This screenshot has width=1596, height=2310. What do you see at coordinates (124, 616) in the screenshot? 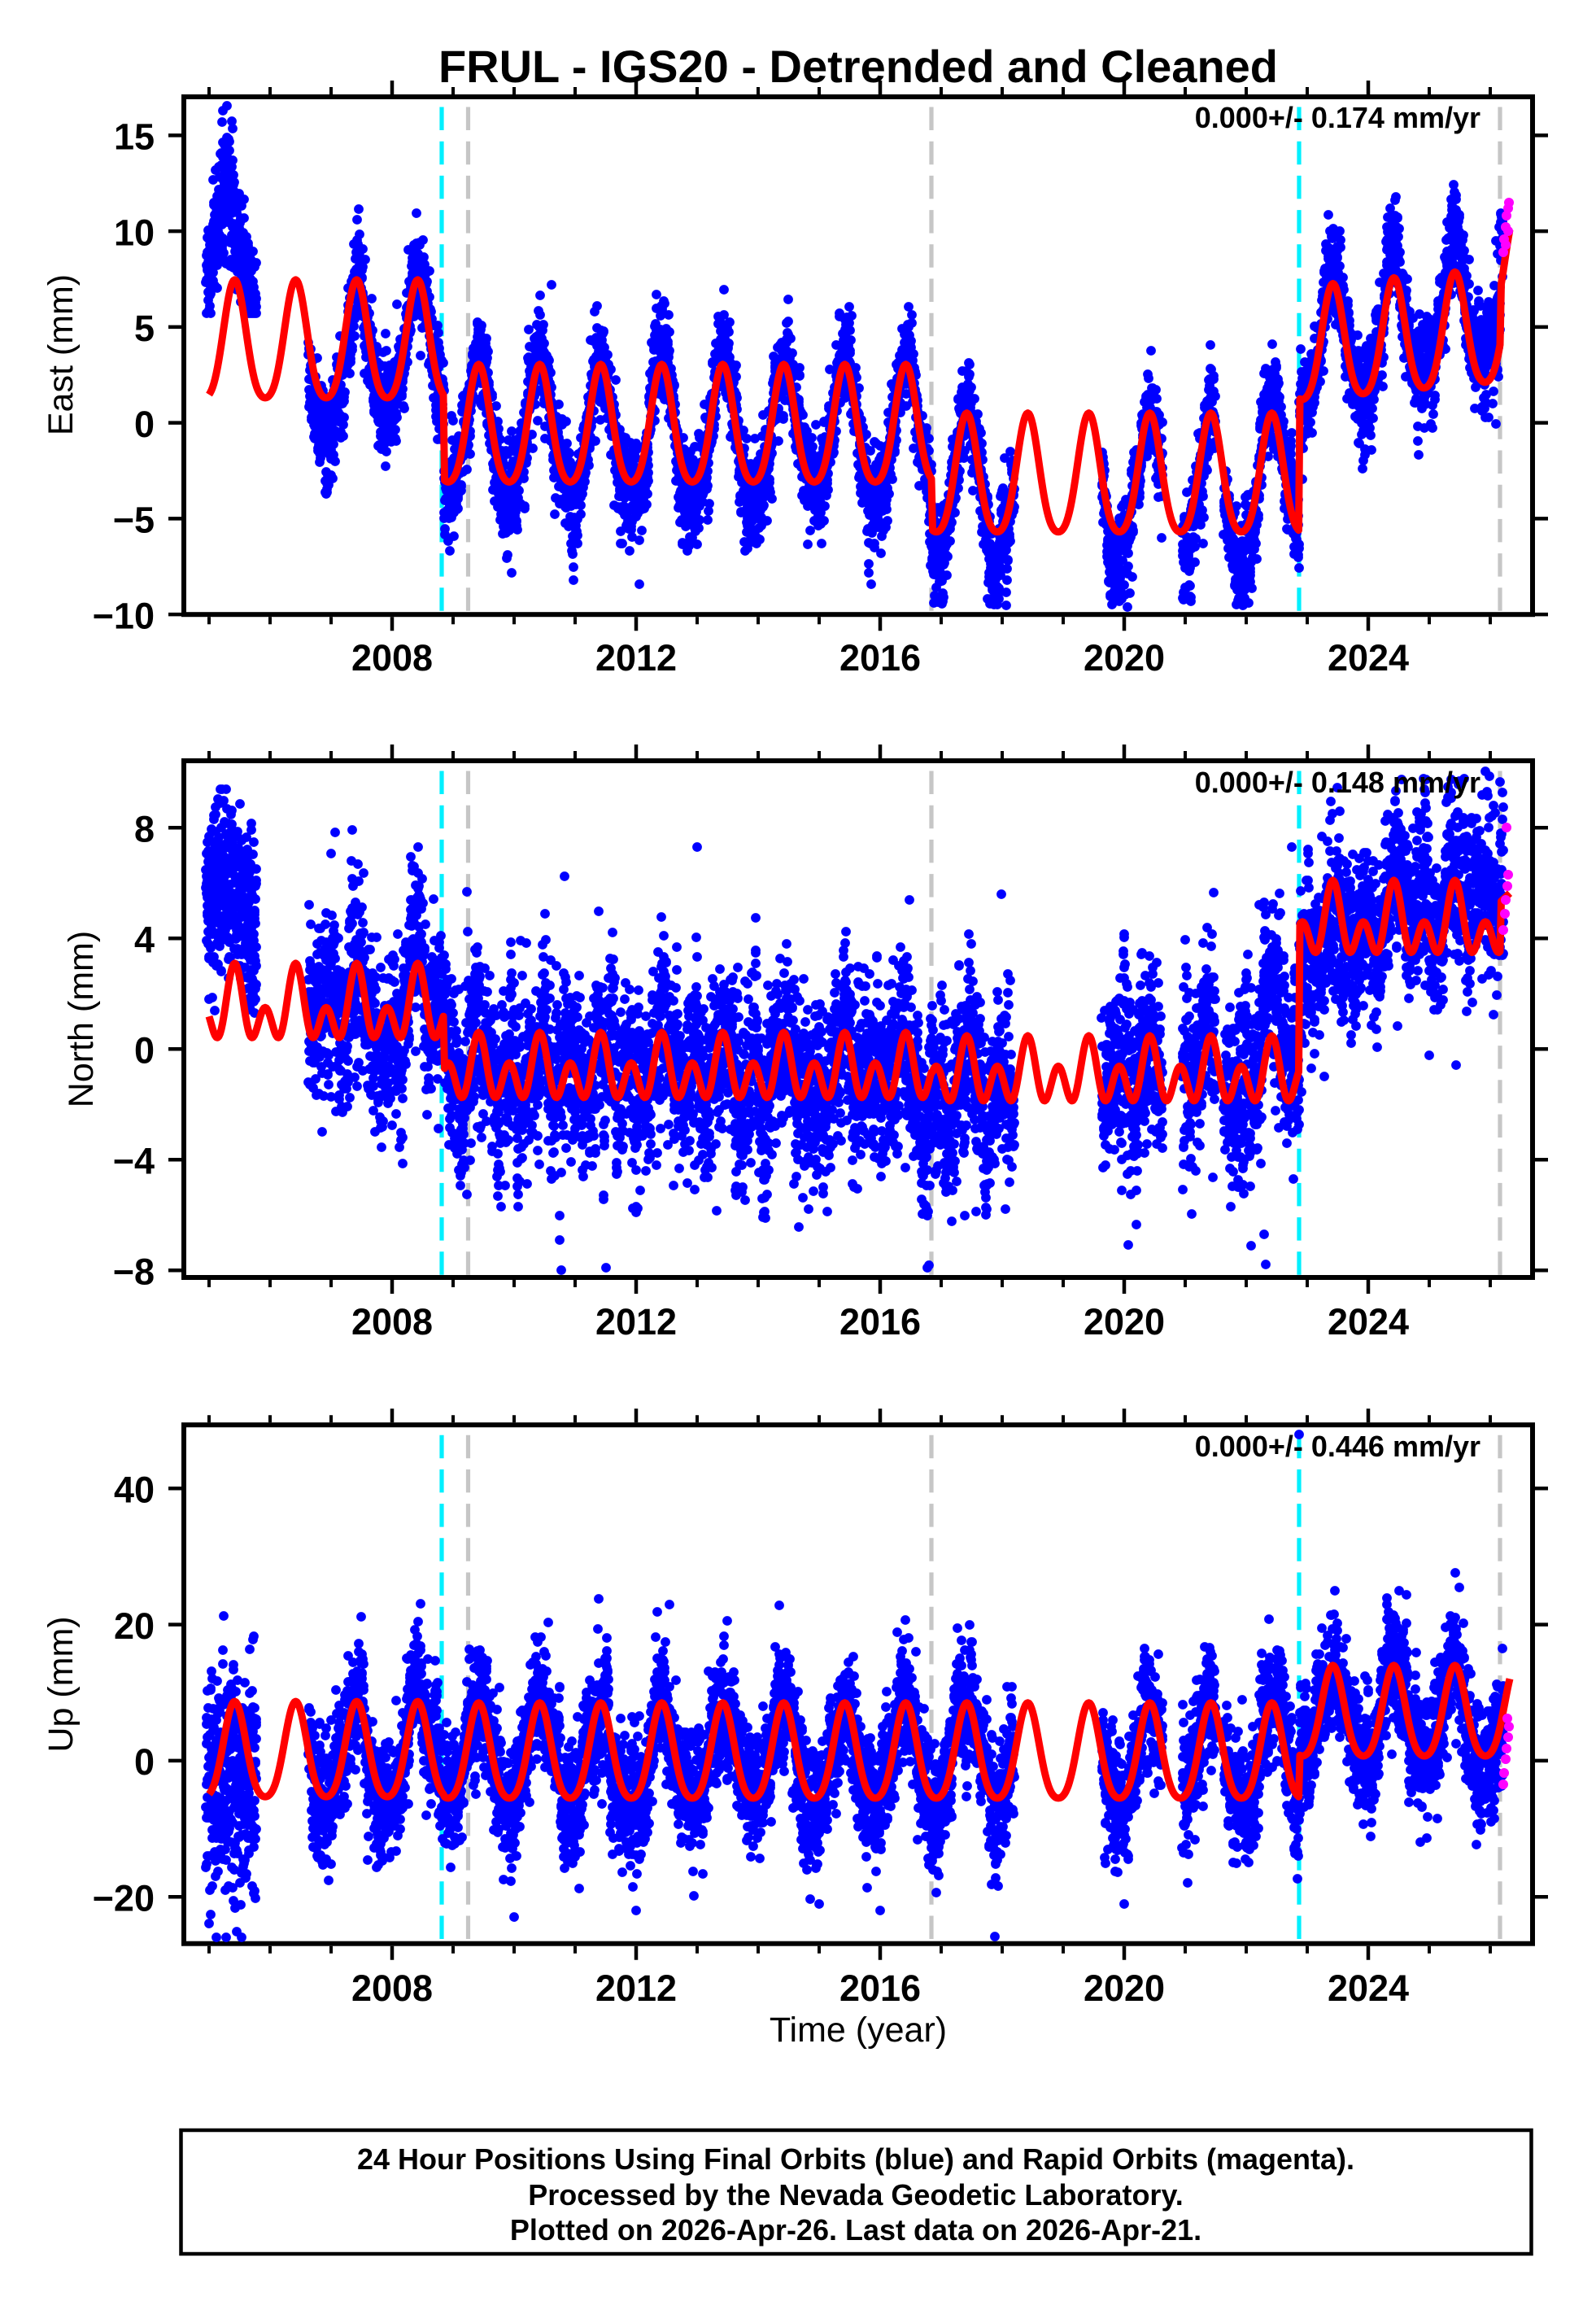
I see `svg-text: −10` at bounding box center [124, 616].